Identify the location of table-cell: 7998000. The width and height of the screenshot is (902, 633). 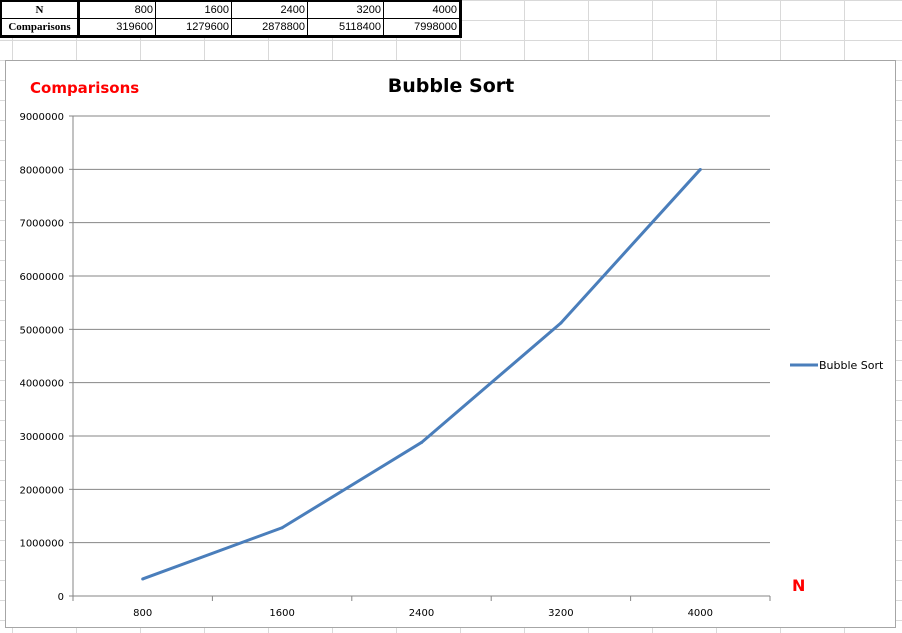
(422, 28).